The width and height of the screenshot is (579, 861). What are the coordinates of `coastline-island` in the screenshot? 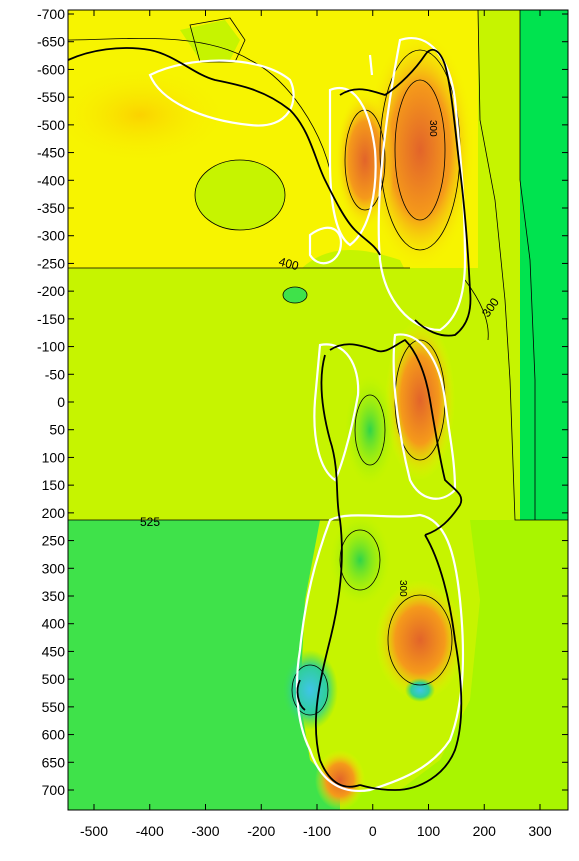 It's located at (301, 695).